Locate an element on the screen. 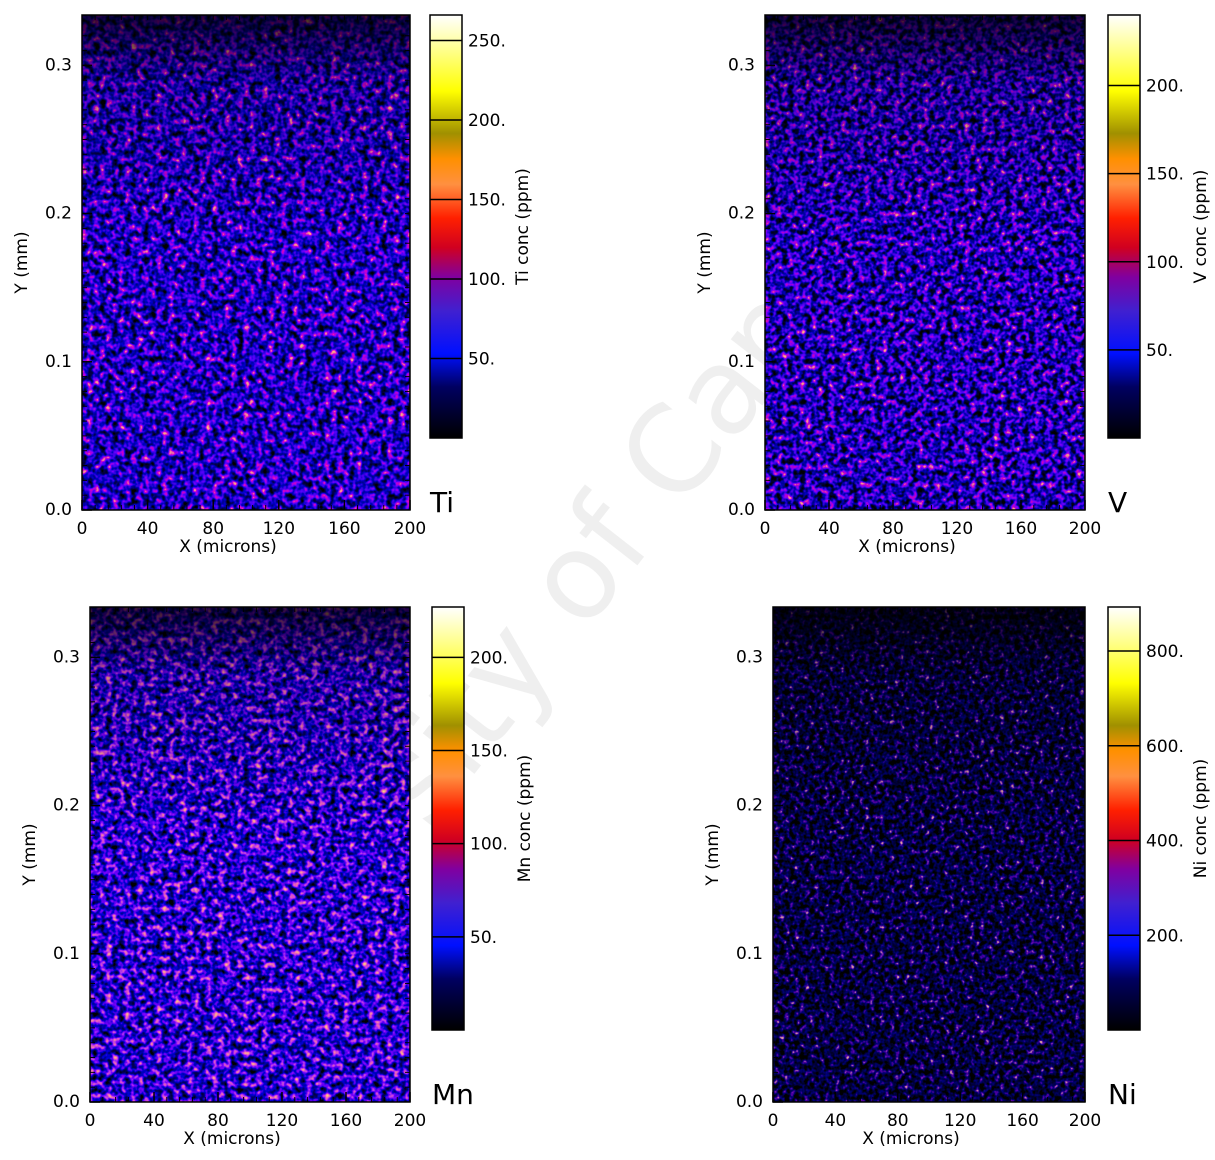 This screenshot has width=1215, height=1160. element-label: V is located at coordinates (1117, 502).